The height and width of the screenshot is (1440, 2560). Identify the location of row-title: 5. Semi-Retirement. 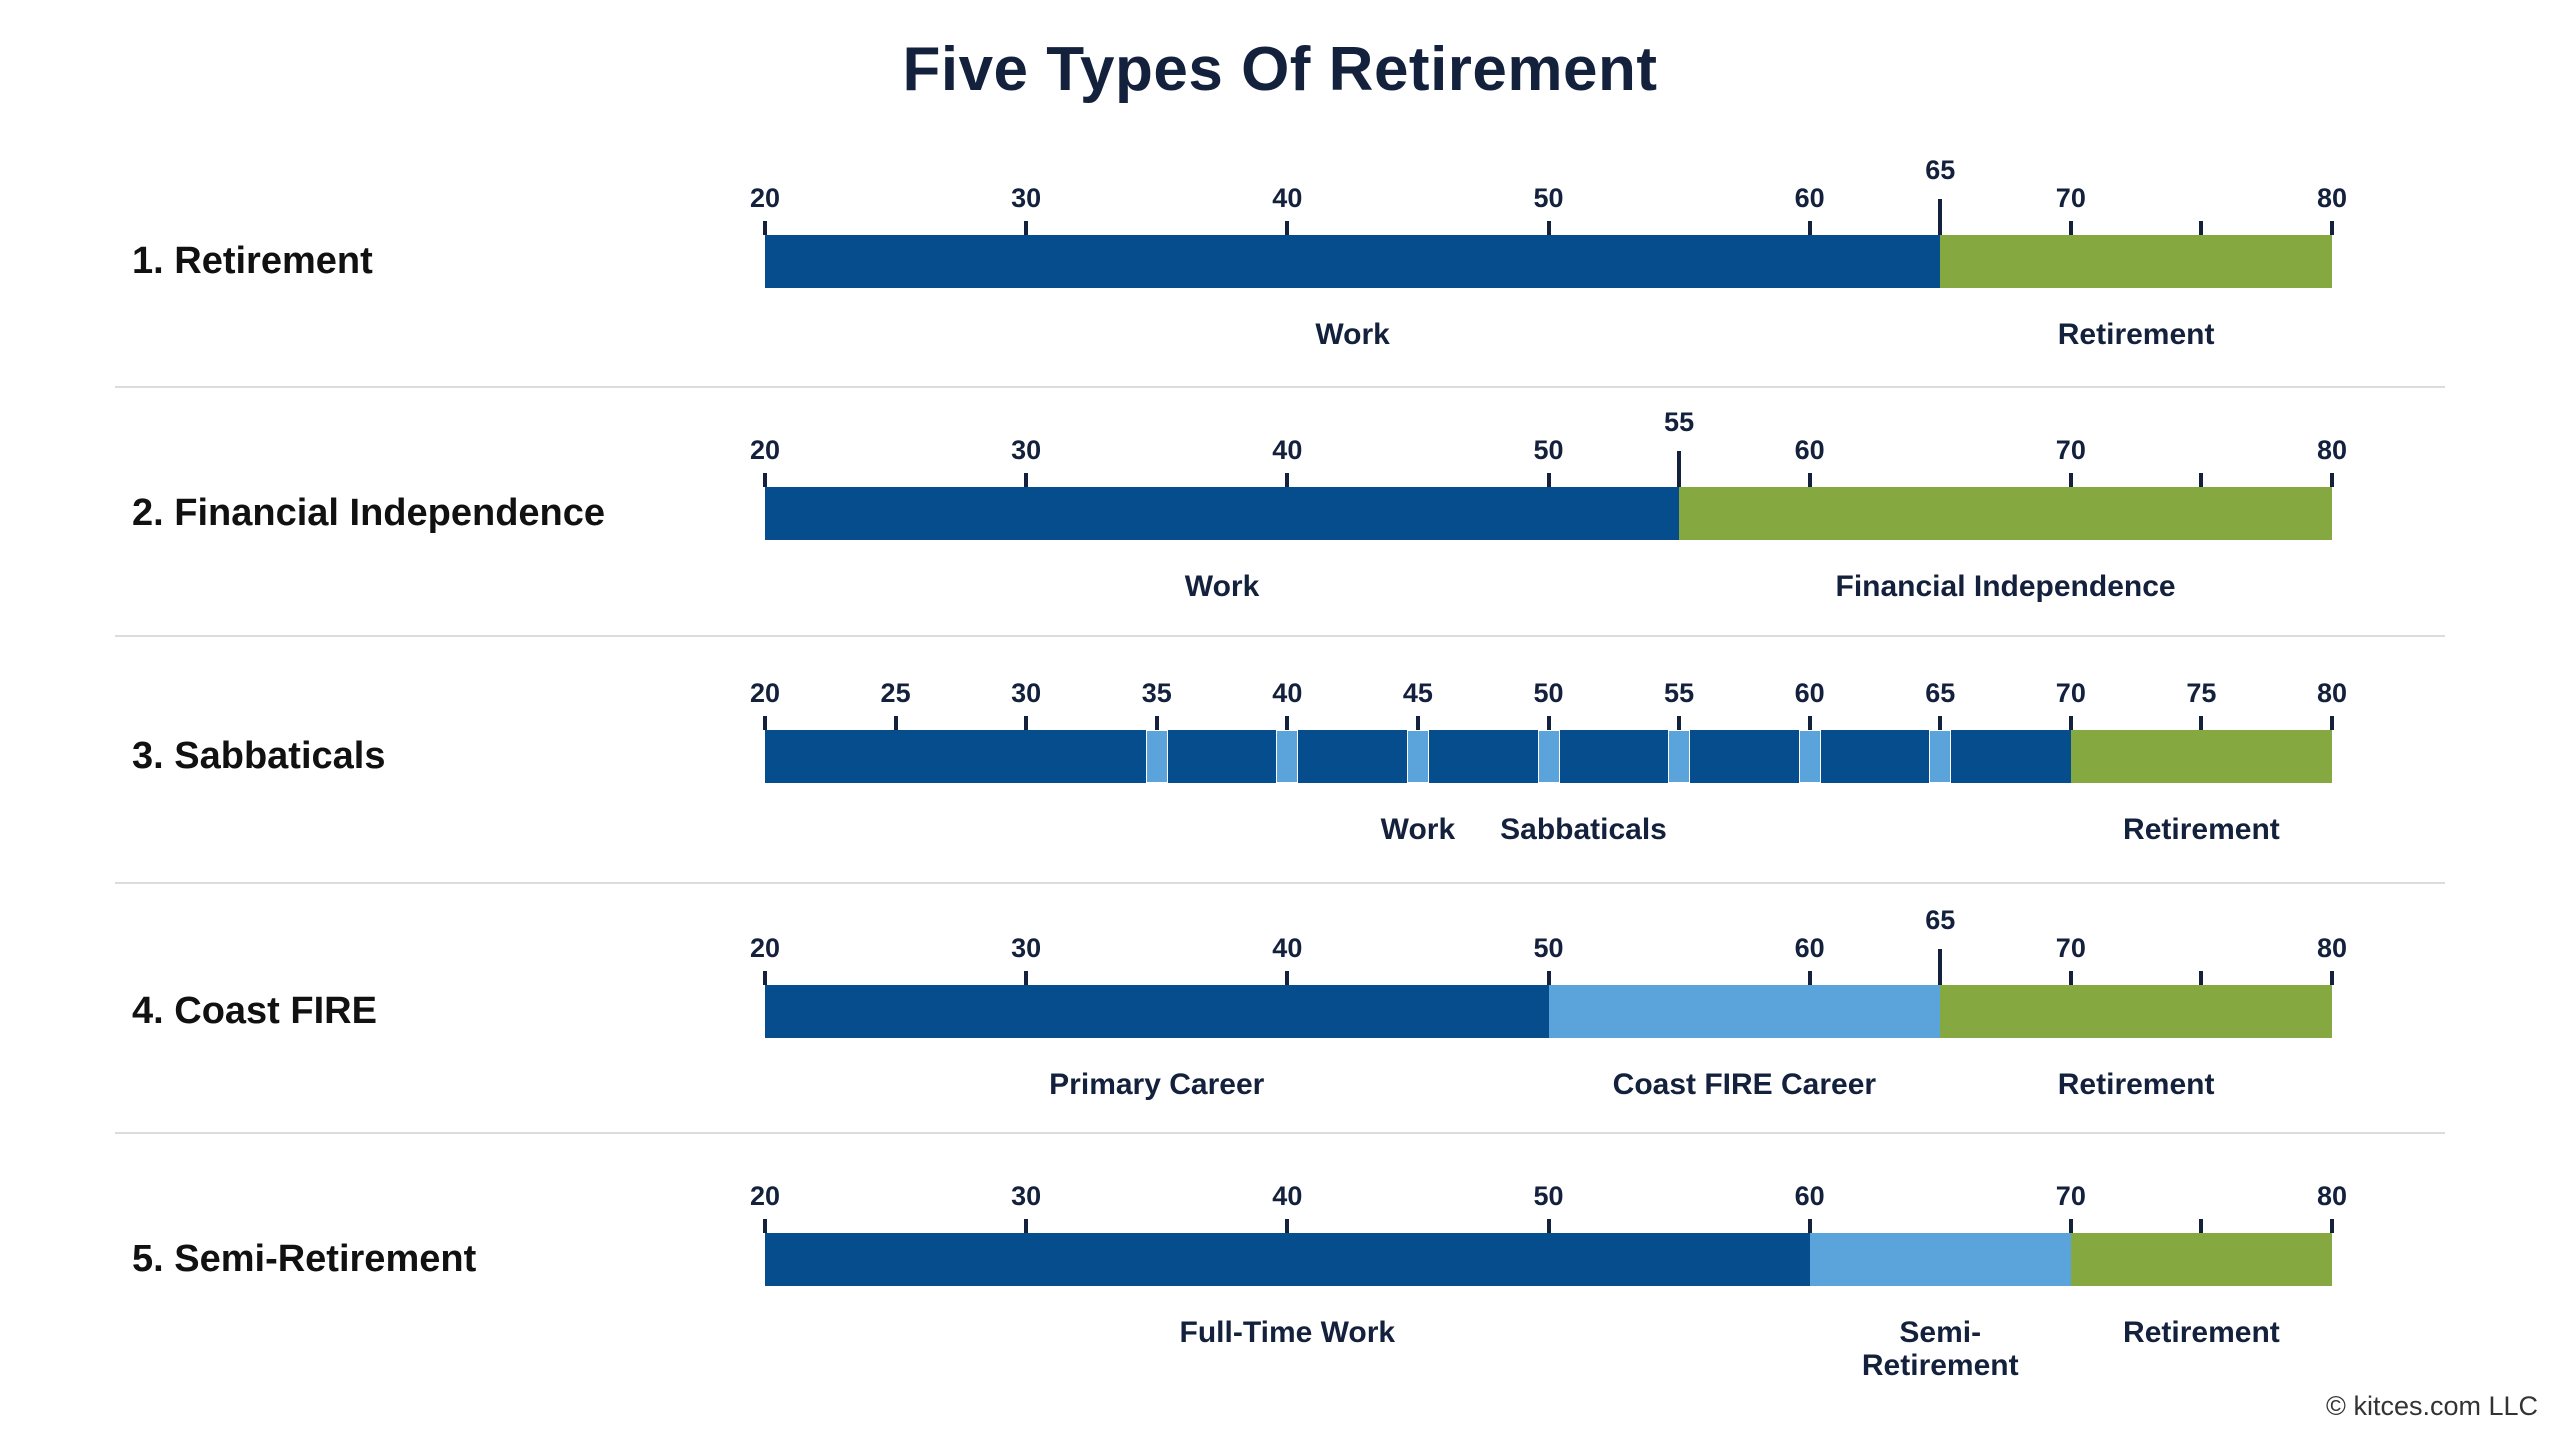
(304, 1259).